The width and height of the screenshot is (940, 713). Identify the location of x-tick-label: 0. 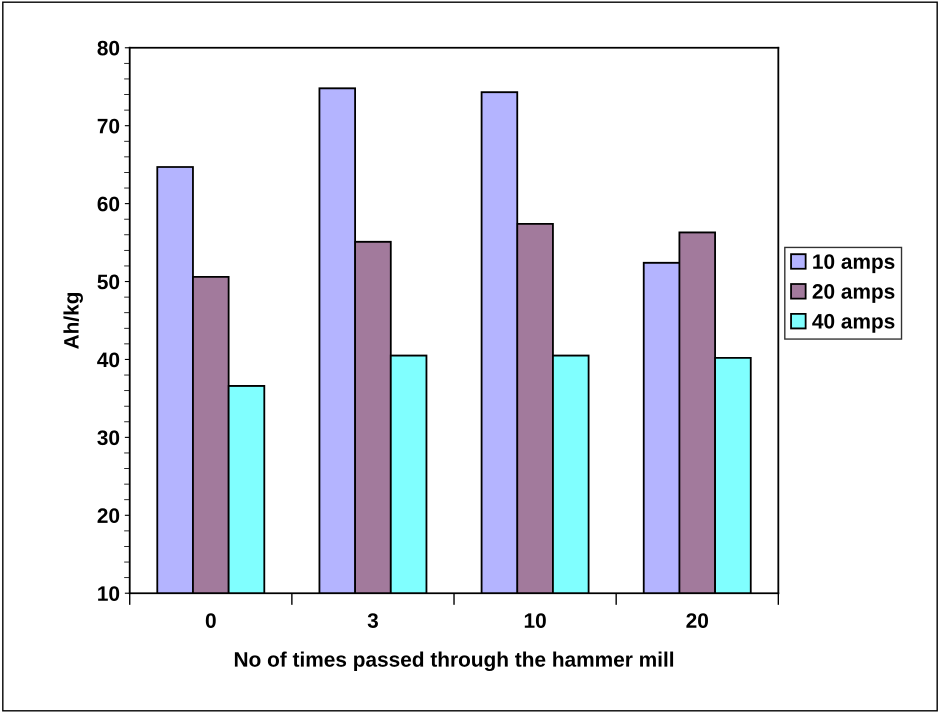
(211, 620).